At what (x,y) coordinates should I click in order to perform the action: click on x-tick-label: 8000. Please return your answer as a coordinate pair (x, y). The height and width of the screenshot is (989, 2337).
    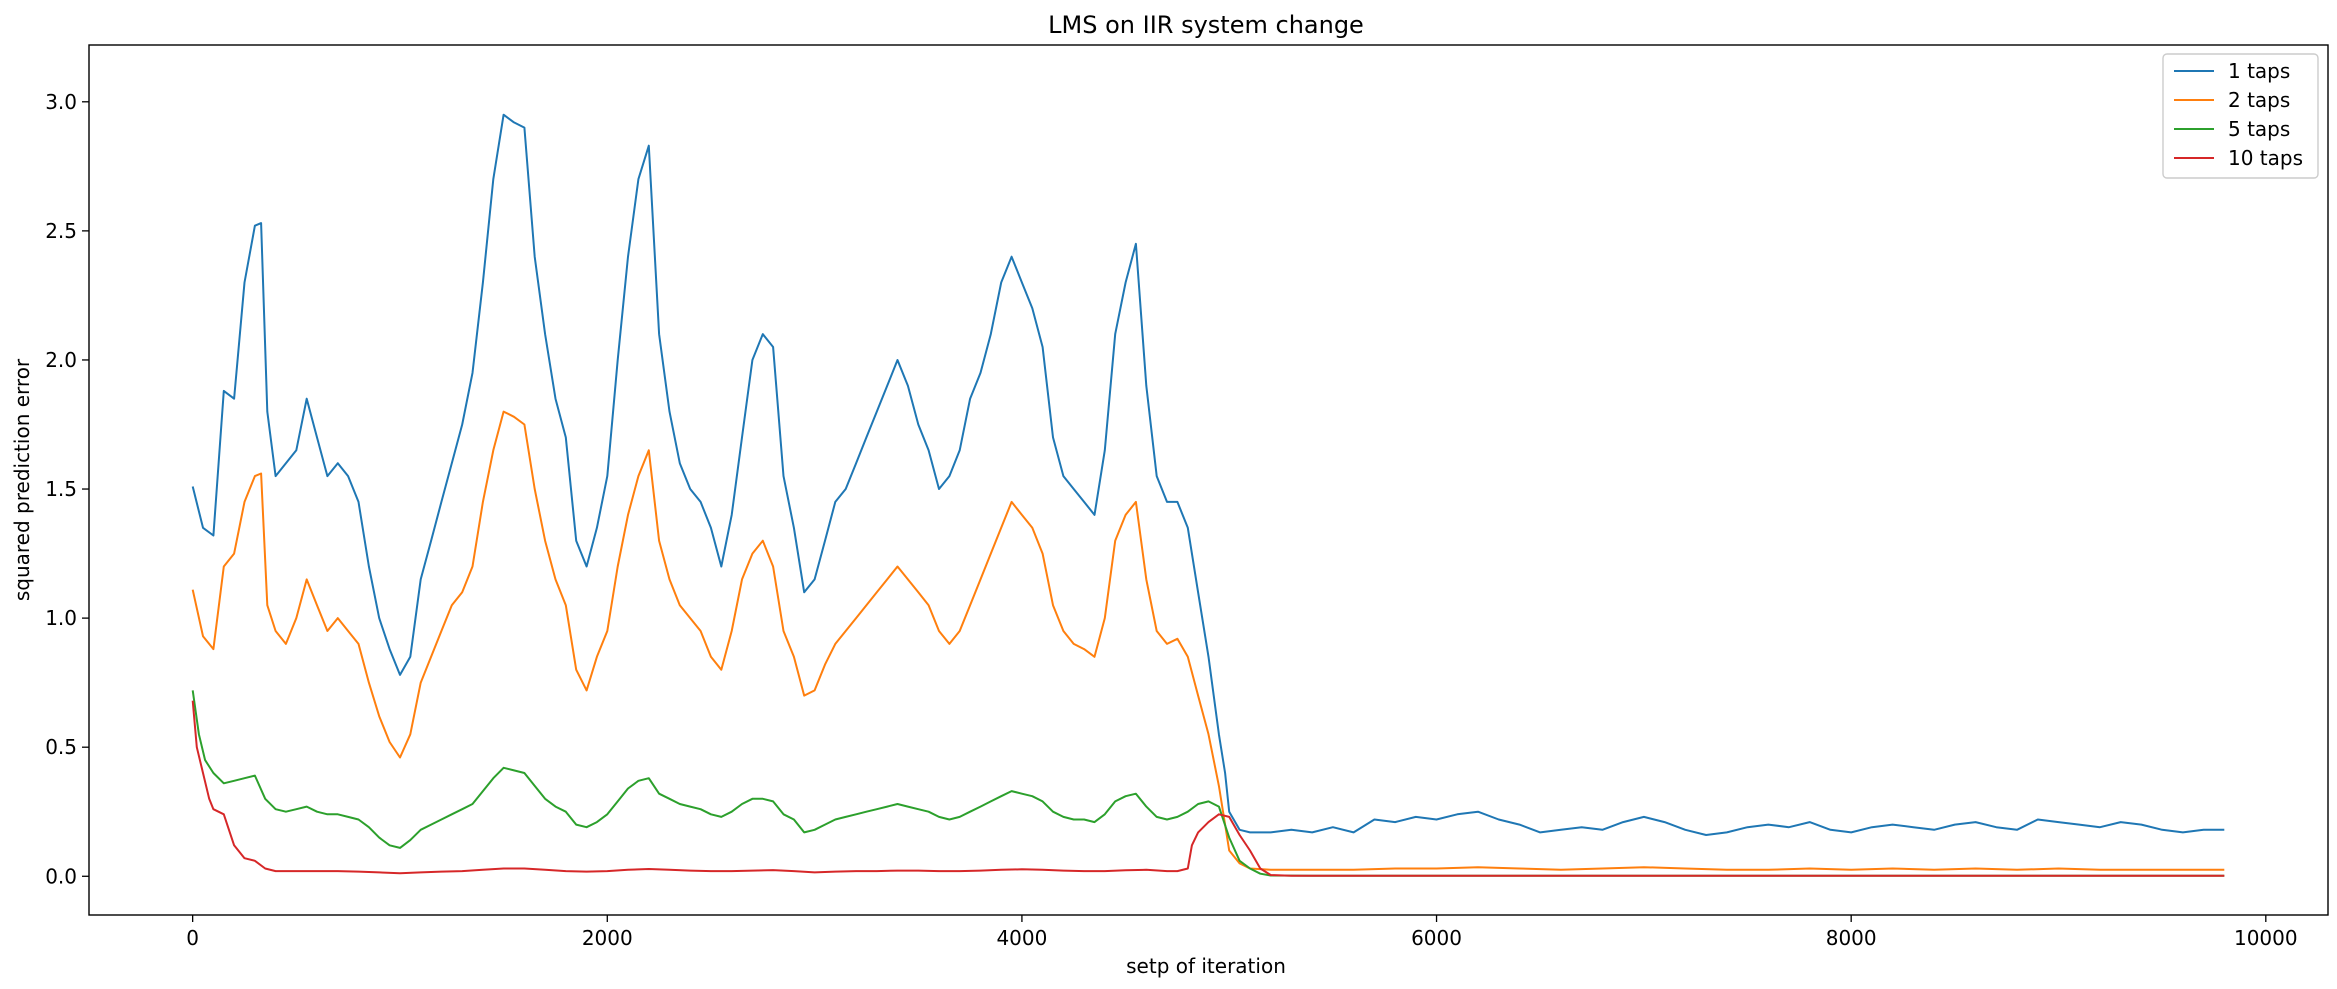
    Looking at the image, I should click on (1851, 938).